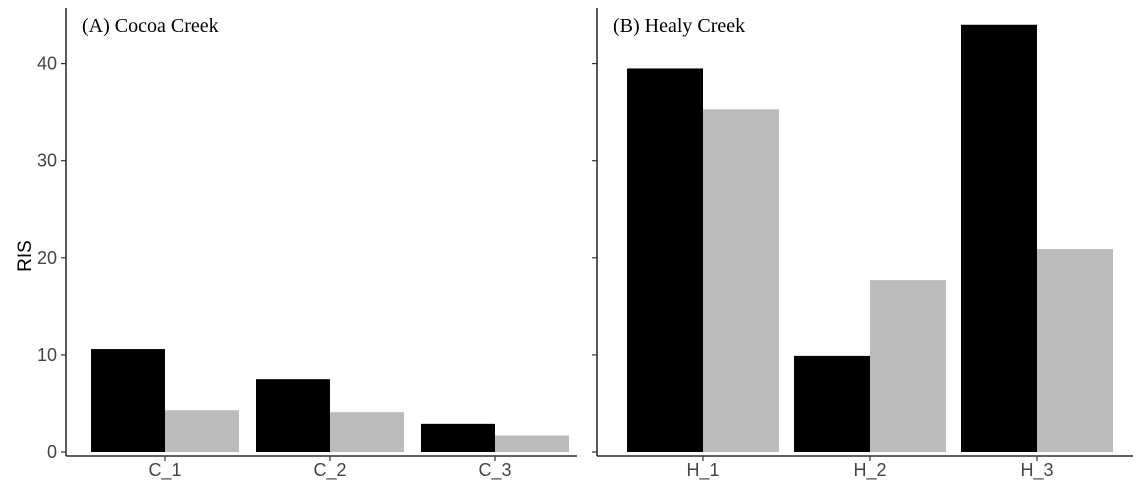 This screenshot has height=480, width=1139. I want to click on y-tick-label: 20, so click(47, 258).